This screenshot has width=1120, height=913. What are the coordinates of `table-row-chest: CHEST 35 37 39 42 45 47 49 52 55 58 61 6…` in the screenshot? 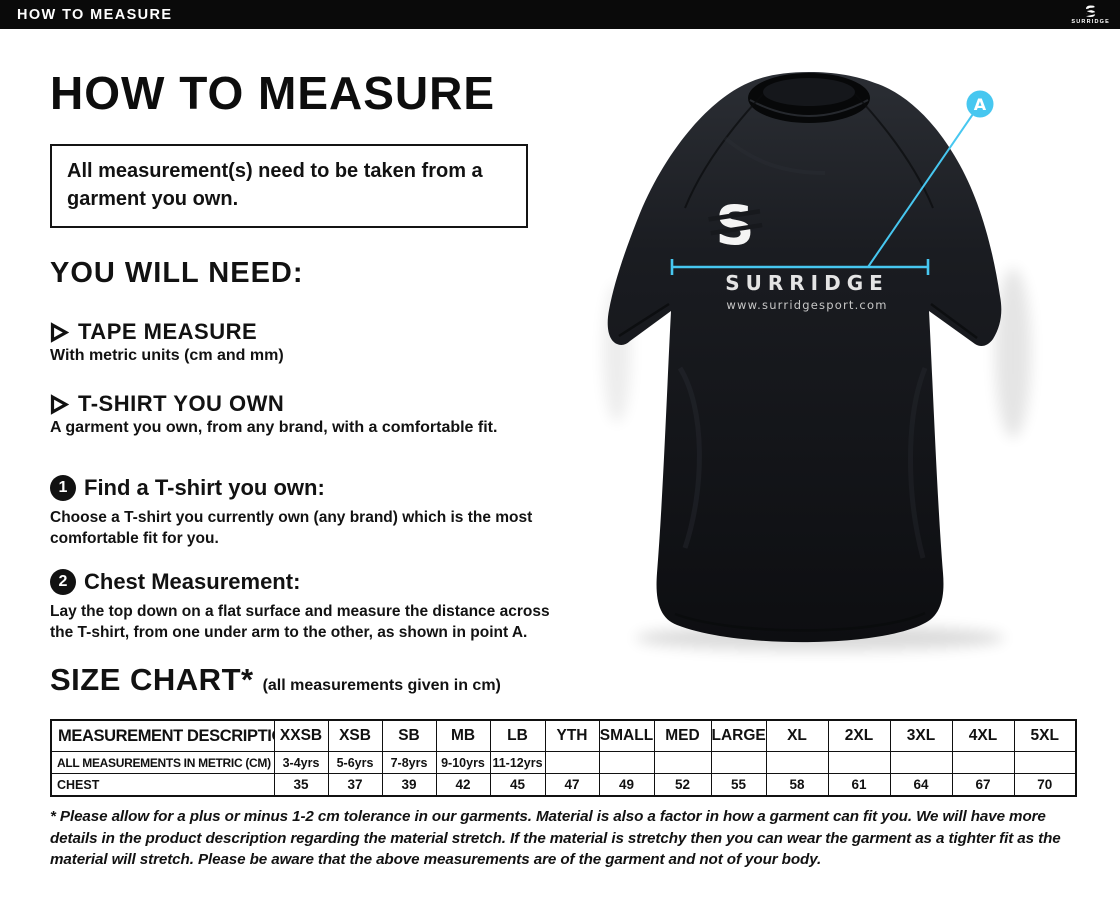 It's located at (563, 785).